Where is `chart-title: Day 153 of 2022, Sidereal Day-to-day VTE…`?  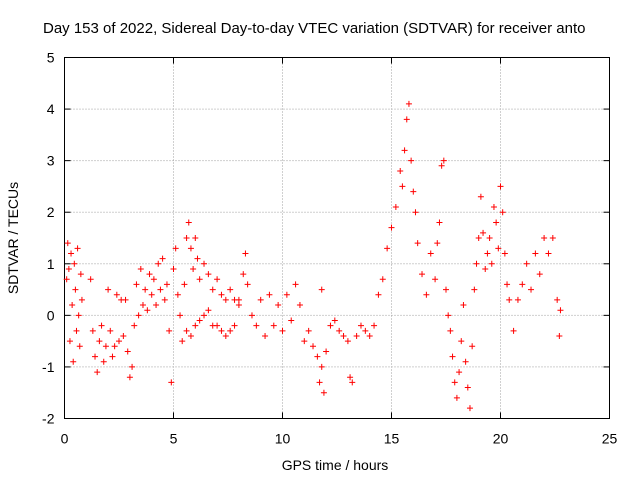 chart-title: Day 153 of 2022, Sidereal Day-to-day VTE… is located at coordinates (314, 28).